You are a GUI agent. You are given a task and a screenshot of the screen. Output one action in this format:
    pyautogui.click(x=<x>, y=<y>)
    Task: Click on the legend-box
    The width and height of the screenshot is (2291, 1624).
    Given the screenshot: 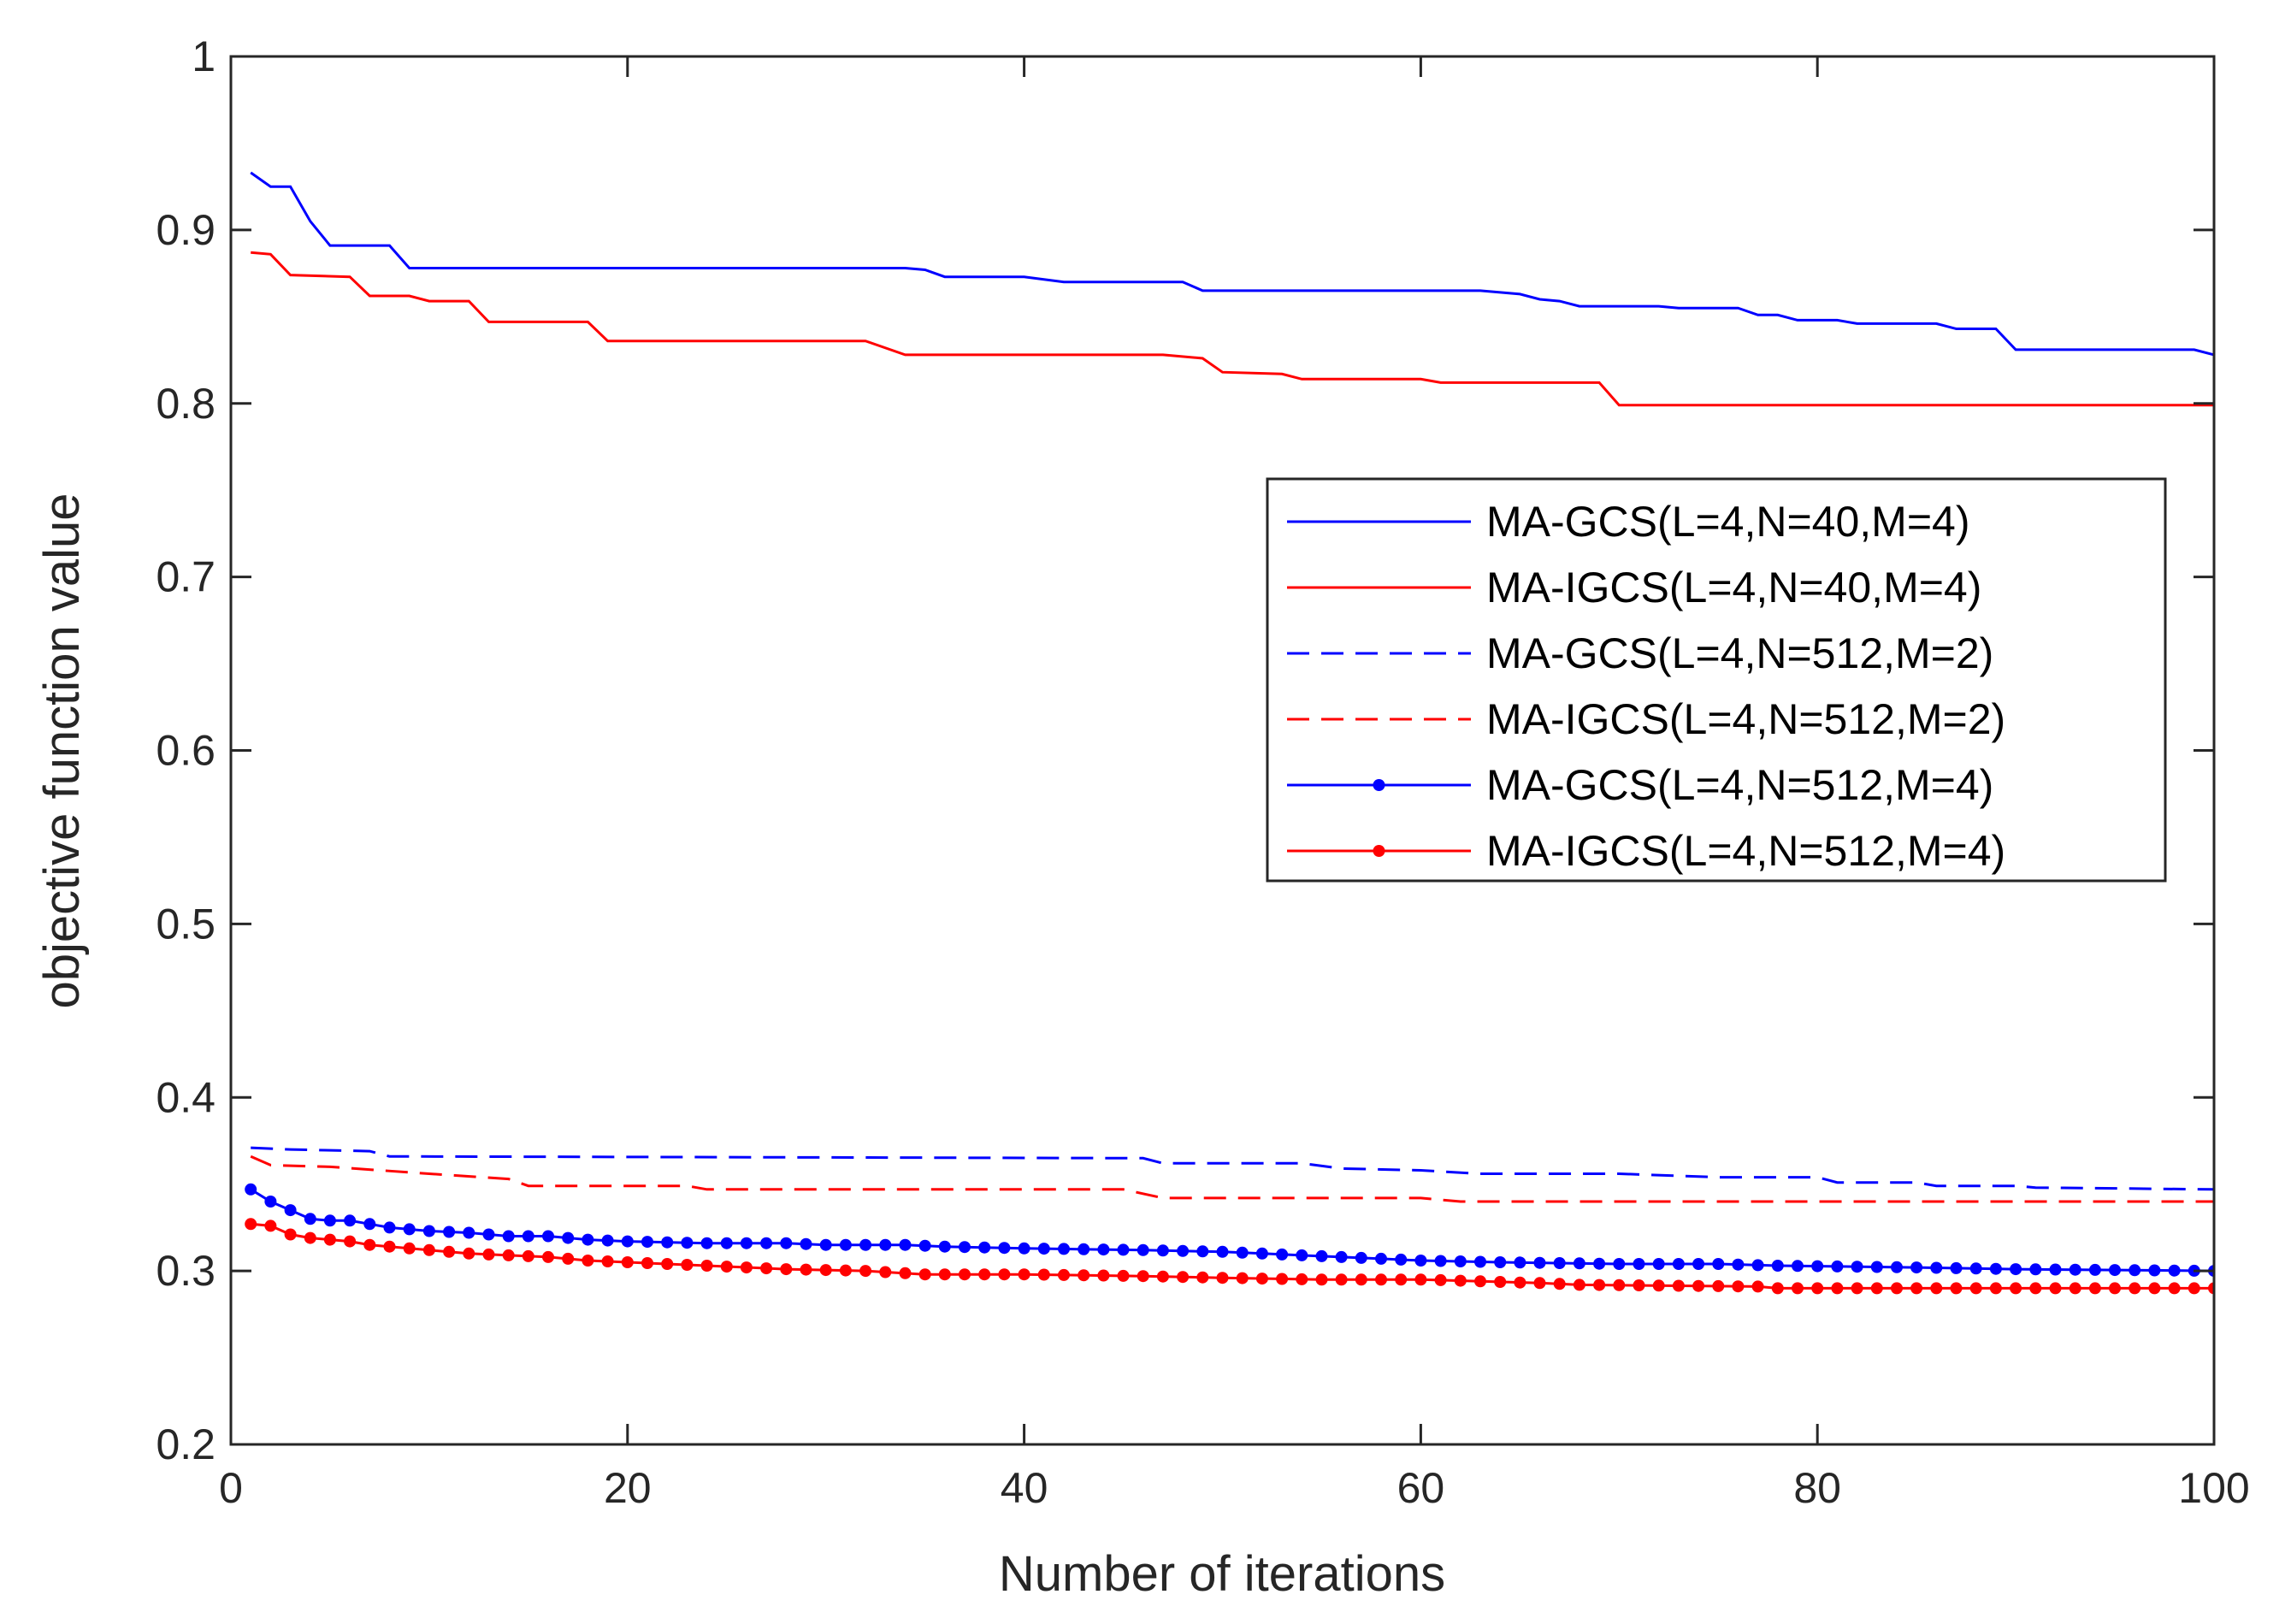 What is the action you would take?
    pyautogui.click(x=1716, y=680)
    